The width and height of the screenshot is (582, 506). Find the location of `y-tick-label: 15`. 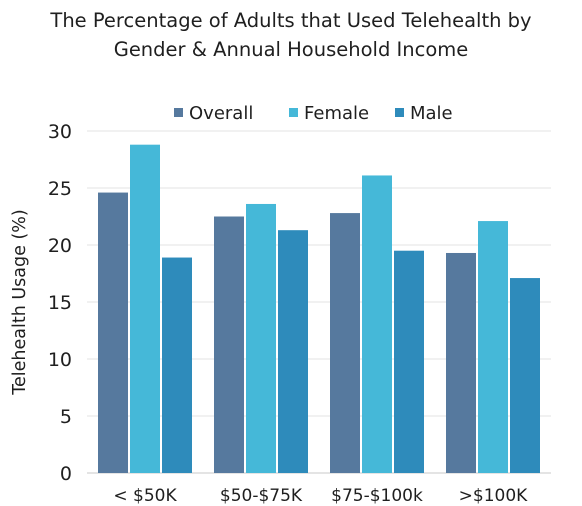

y-tick-label: 15 is located at coordinates (60, 303).